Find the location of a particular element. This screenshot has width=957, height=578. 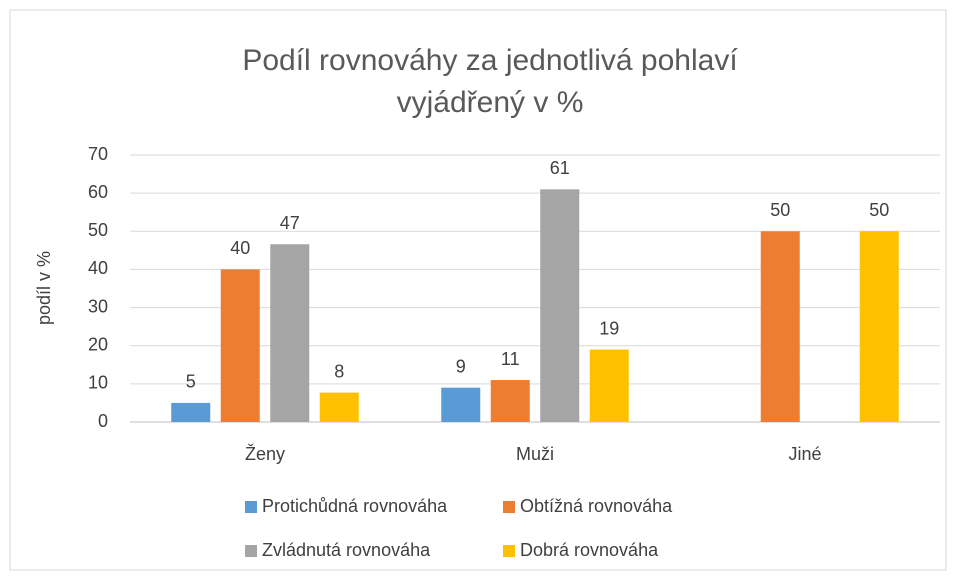

chart-title: vyjádřený v % is located at coordinates (490, 102).